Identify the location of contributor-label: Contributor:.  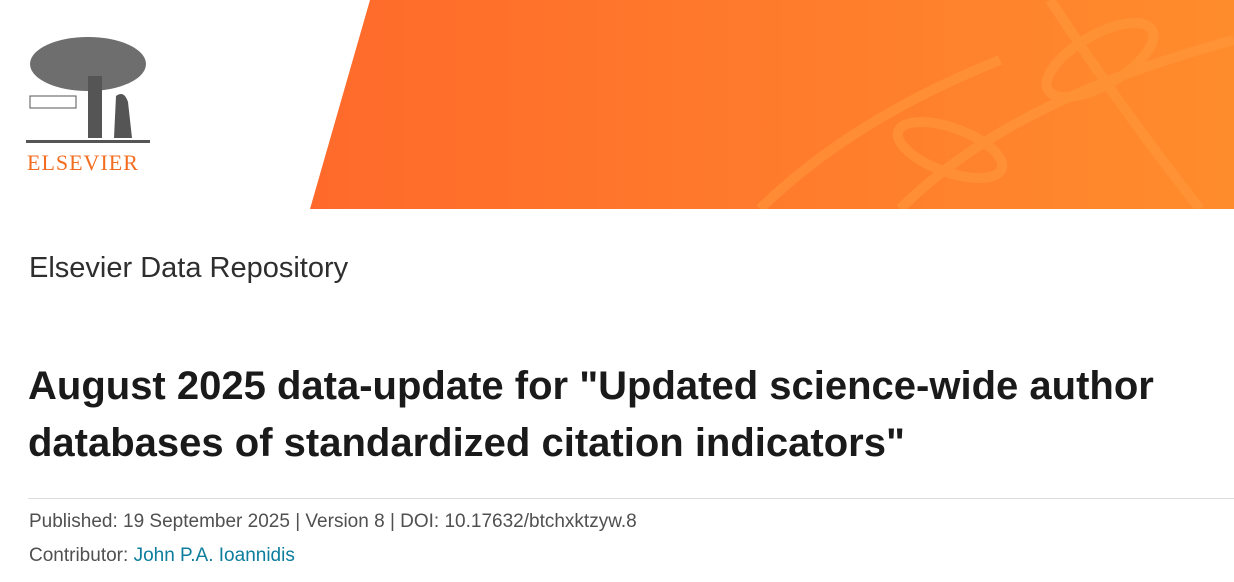
(79, 555).